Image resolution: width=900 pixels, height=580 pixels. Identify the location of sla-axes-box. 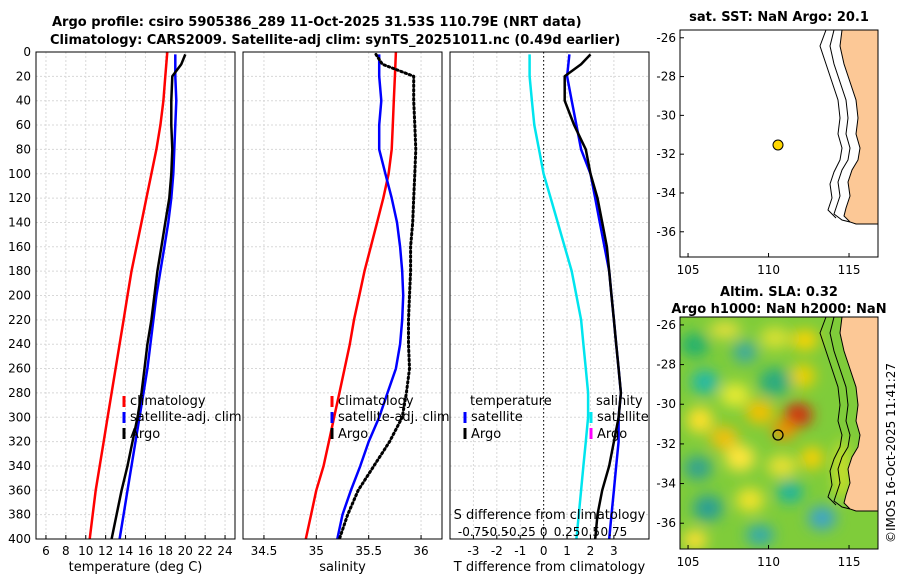
(779, 433).